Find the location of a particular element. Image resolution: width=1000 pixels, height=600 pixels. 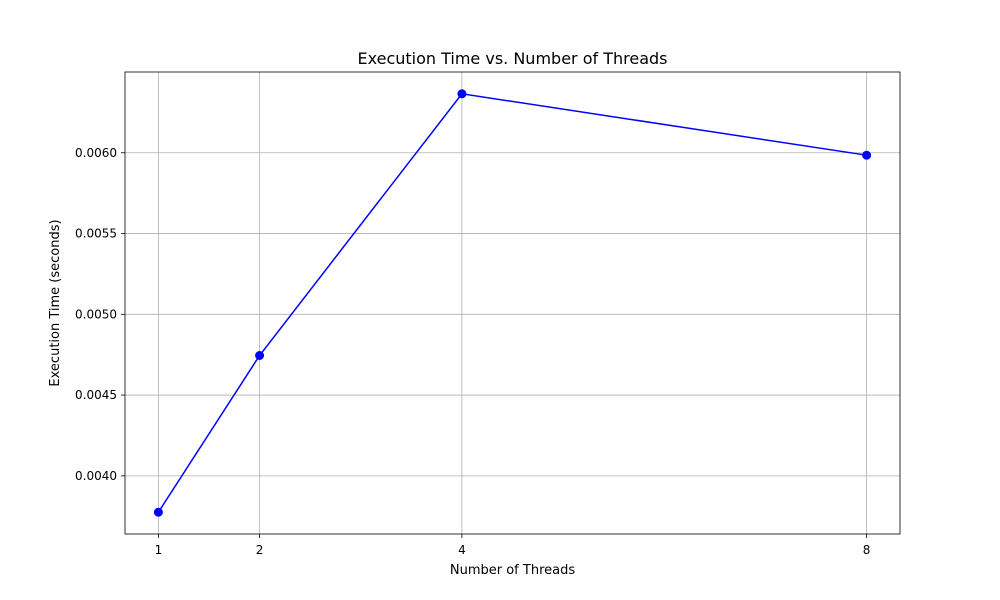

x-tick-label: 8 is located at coordinates (867, 550).